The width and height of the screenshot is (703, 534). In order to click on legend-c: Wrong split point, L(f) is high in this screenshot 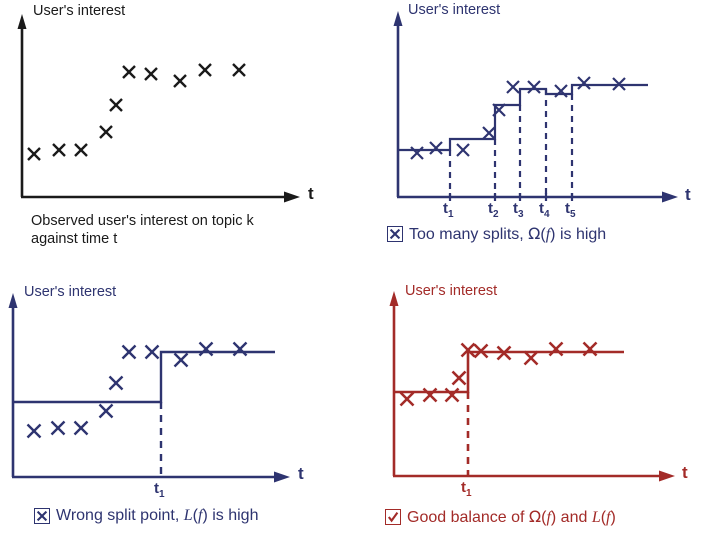, I will do `click(146, 516)`.